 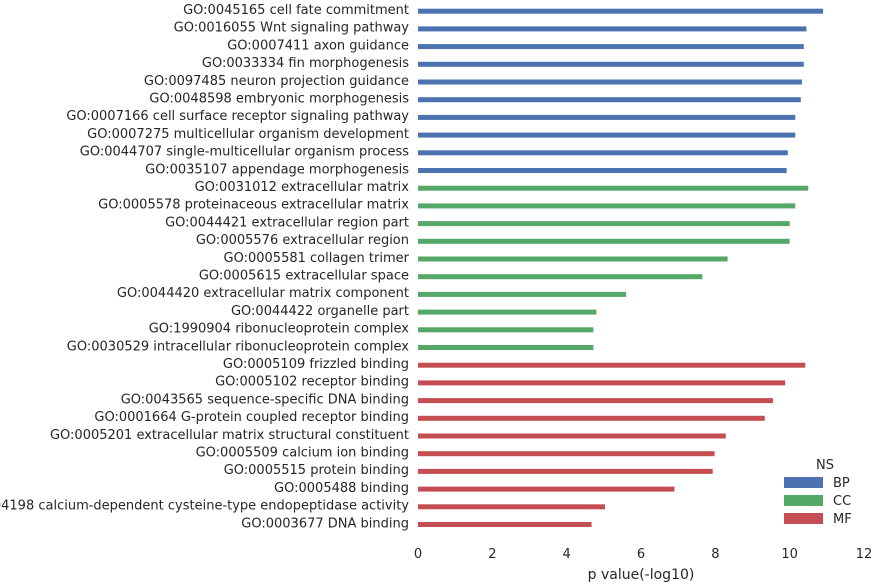 What do you see at coordinates (789, 554) in the screenshot?
I see `x-tick-label: 10` at bounding box center [789, 554].